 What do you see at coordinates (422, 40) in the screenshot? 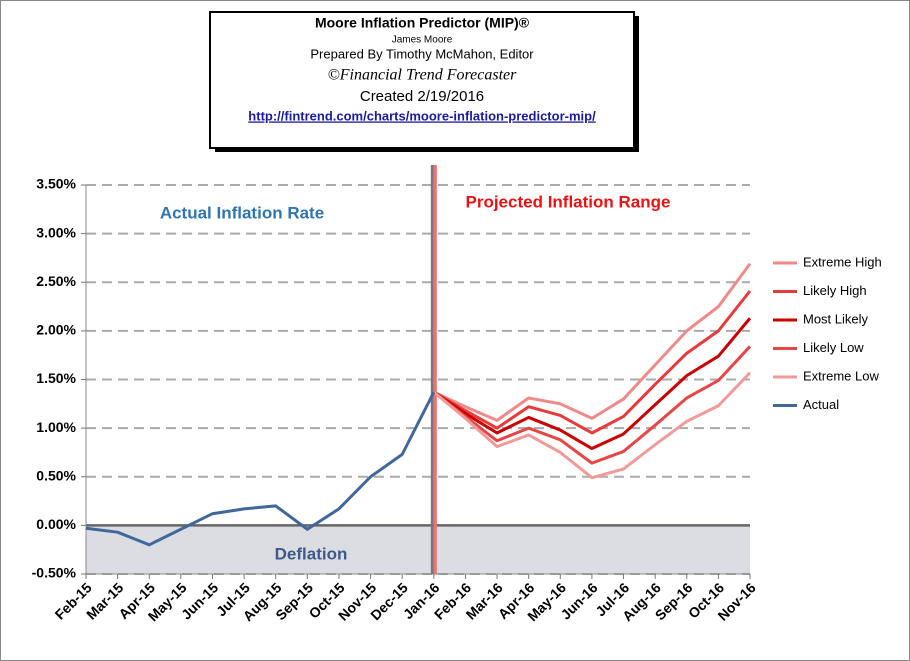
I see `author: James Moore` at bounding box center [422, 40].